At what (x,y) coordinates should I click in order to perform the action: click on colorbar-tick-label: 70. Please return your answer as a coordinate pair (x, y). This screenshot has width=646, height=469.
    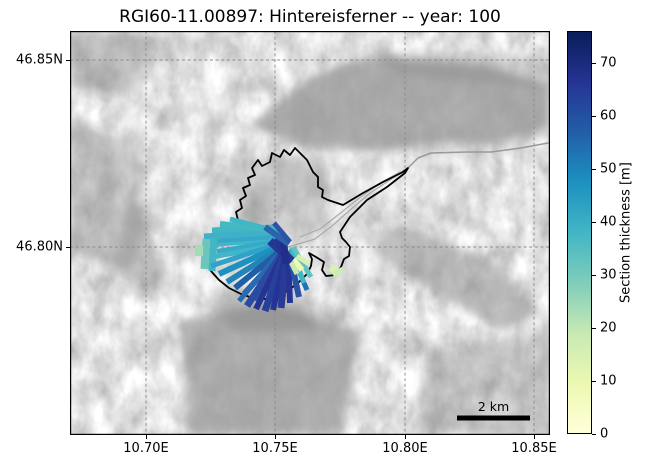
    Looking at the image, I should click on (608, 63).